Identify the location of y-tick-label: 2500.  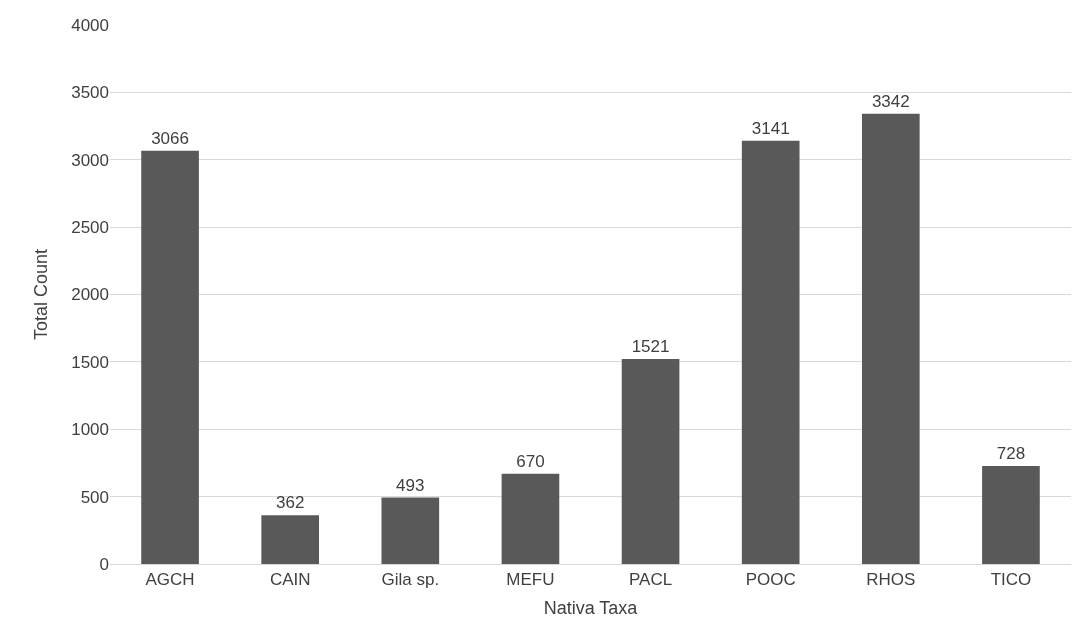
(90, 228).